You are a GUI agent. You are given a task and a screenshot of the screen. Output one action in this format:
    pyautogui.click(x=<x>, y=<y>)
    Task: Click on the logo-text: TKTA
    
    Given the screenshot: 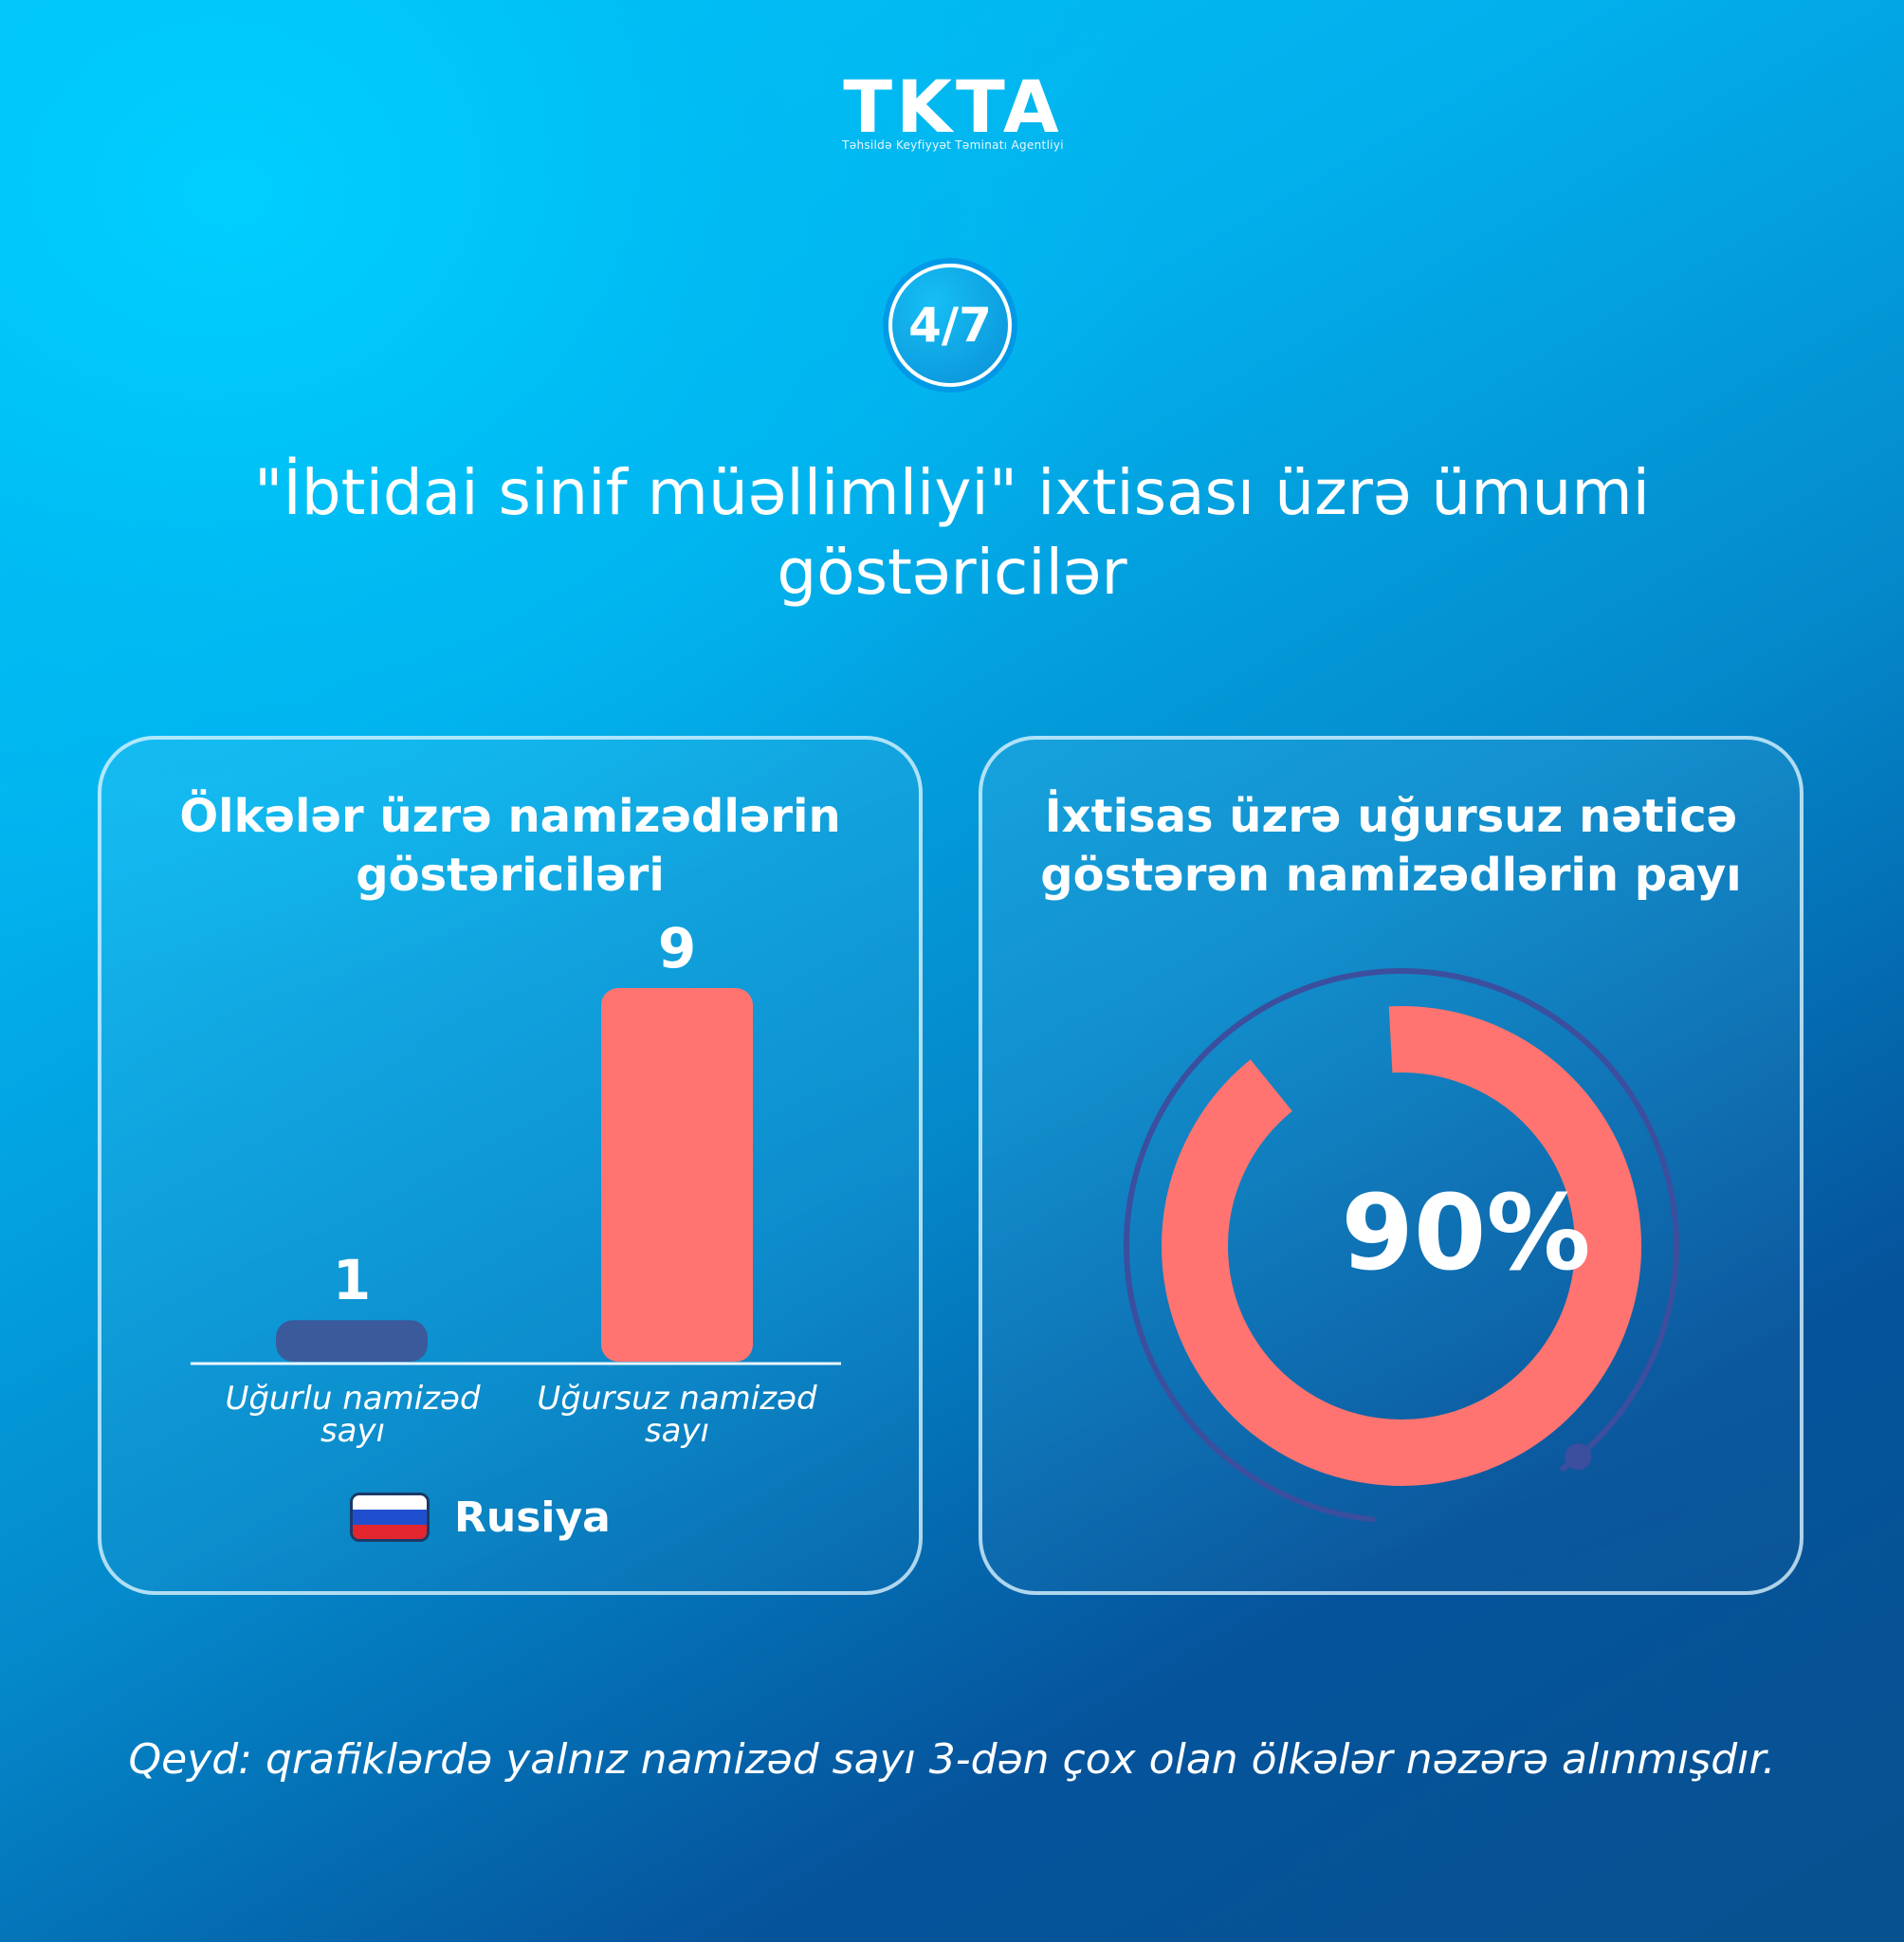 What is the action you would take?
    pyautogui.click(x=953, y=106)
    